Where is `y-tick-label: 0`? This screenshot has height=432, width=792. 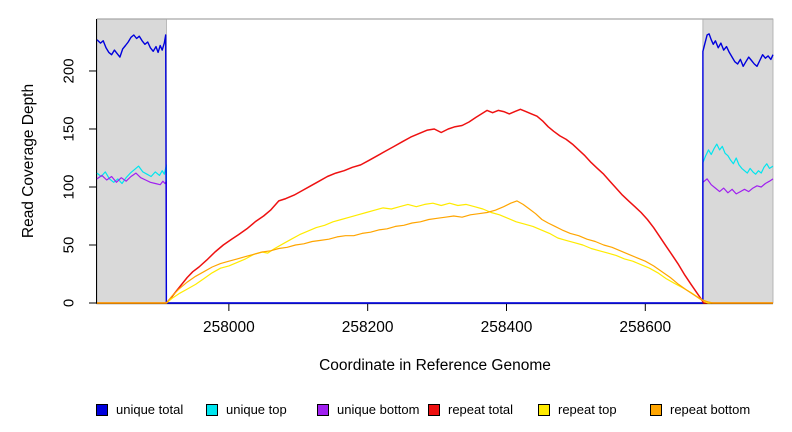
y-tick-label: 0 is located at coordinates (69, 303).